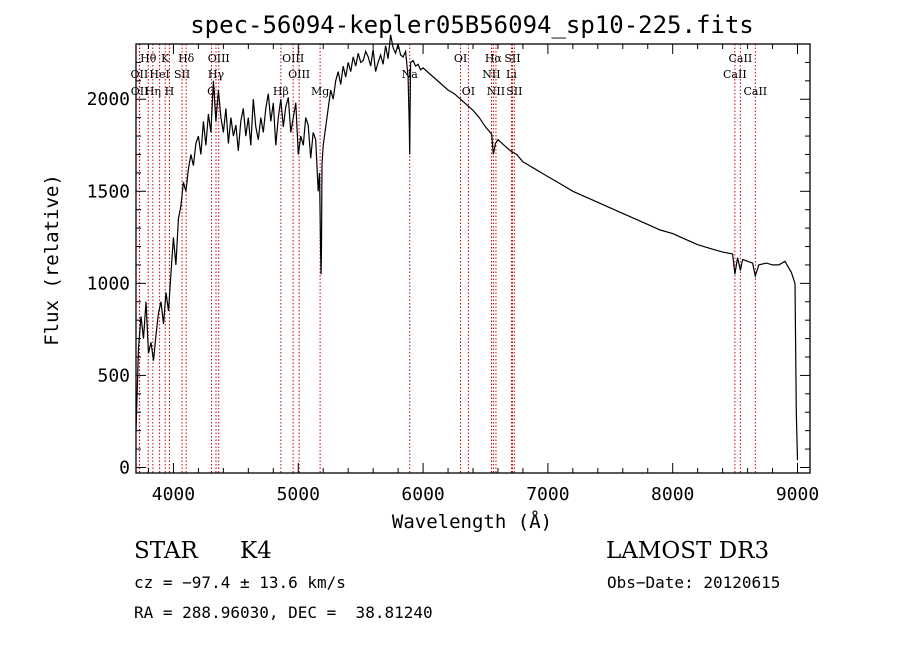 This screenshot has height=649, width=900. I want to click on observation-date: Obs−Date: 20120615, so click(694, 582).